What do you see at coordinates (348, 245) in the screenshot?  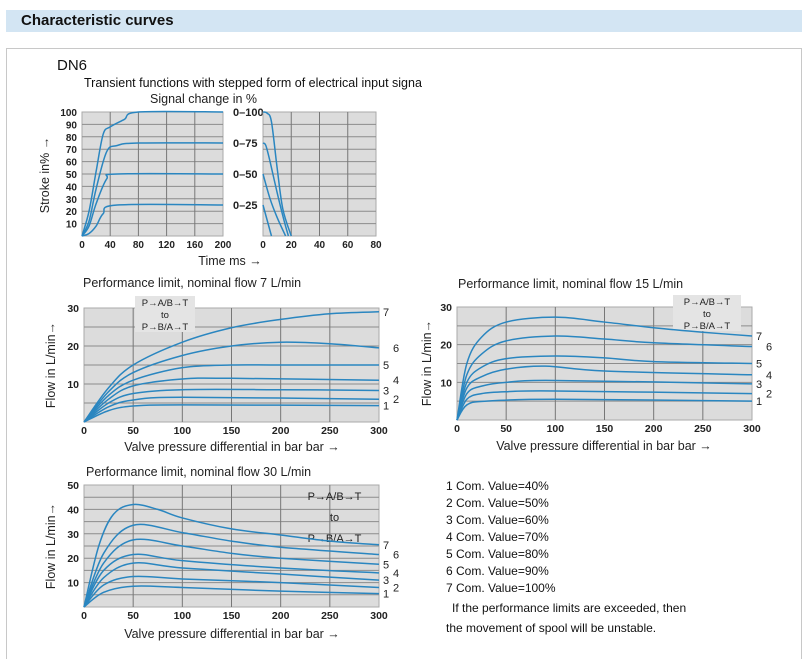 I see `x-tick-label: 60` at bounding box center [348, 245].